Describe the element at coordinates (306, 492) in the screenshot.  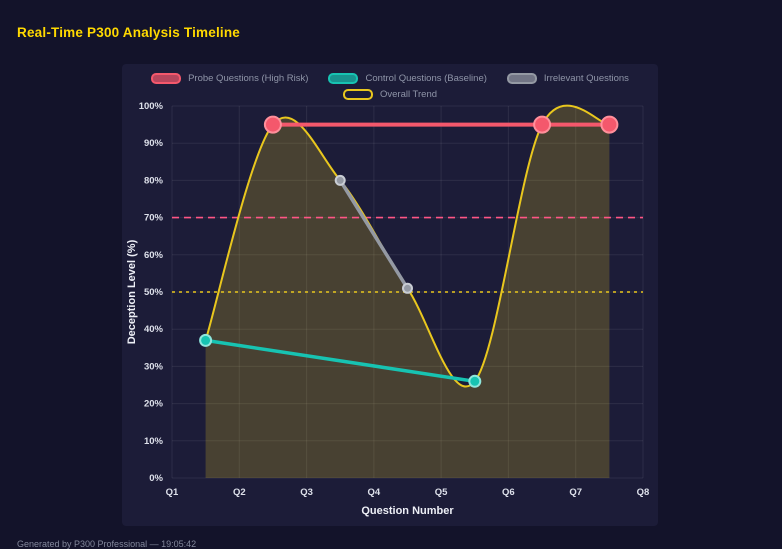
I see `x-tick-label: Q3` at that location.